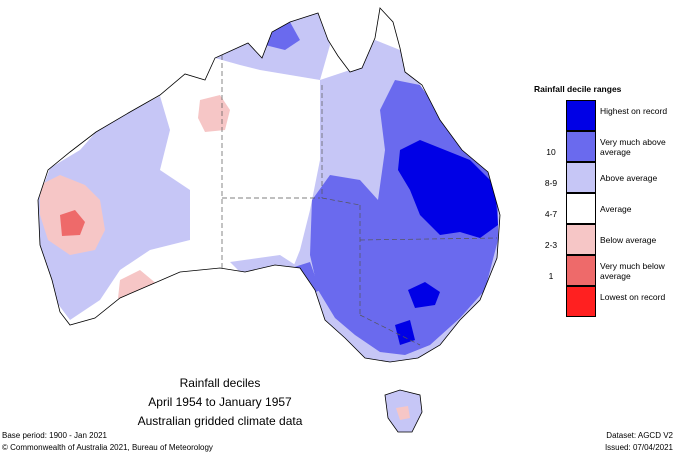 This screenshot has width=675, height=452. I want to click on caption-period: April 1954 to January 1957, so click(220, 402).